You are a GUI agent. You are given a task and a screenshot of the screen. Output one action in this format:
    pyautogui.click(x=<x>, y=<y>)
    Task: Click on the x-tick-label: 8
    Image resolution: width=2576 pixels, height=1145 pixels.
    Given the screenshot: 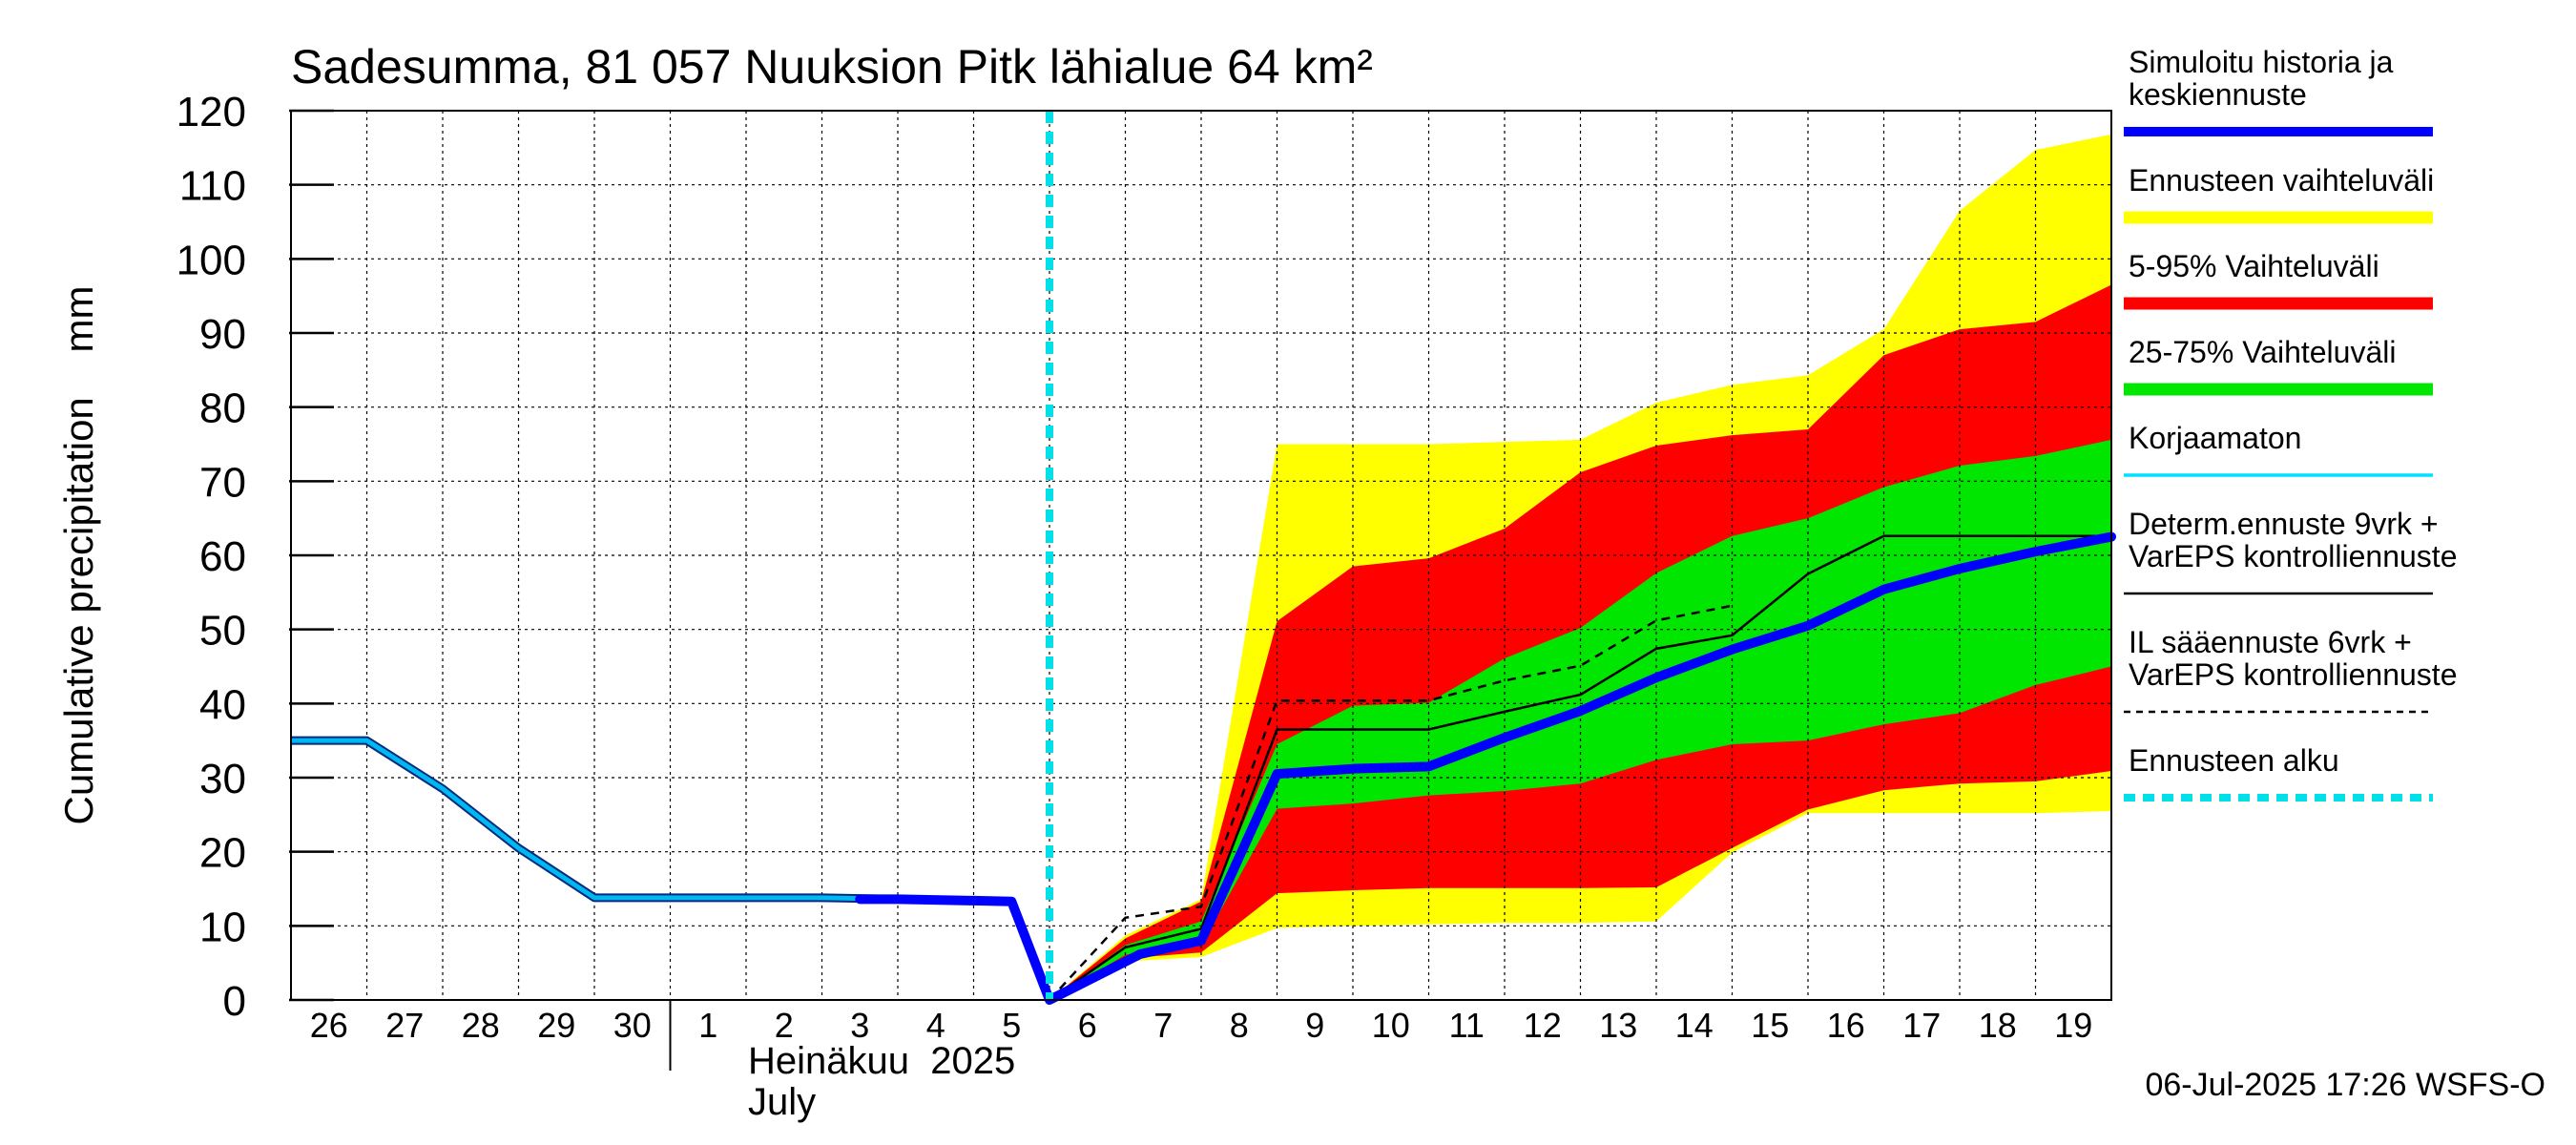 What is the action you would take?
    pyautogui.click(x=1239, y=1025)
    